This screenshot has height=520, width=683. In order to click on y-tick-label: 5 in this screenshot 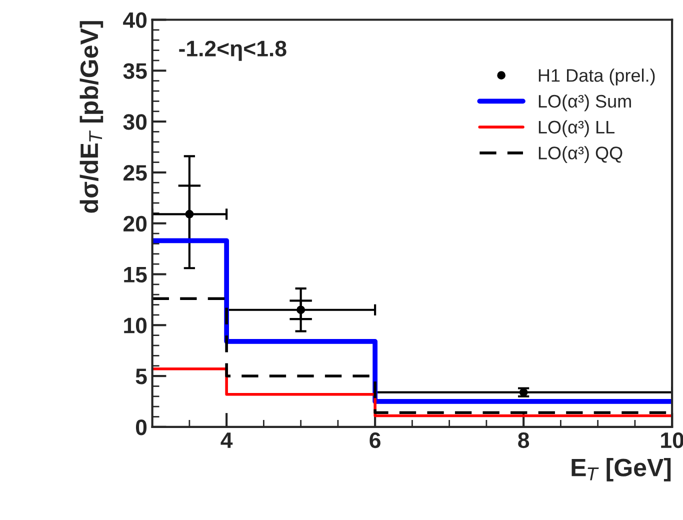, I will do `click(141, 376)`.